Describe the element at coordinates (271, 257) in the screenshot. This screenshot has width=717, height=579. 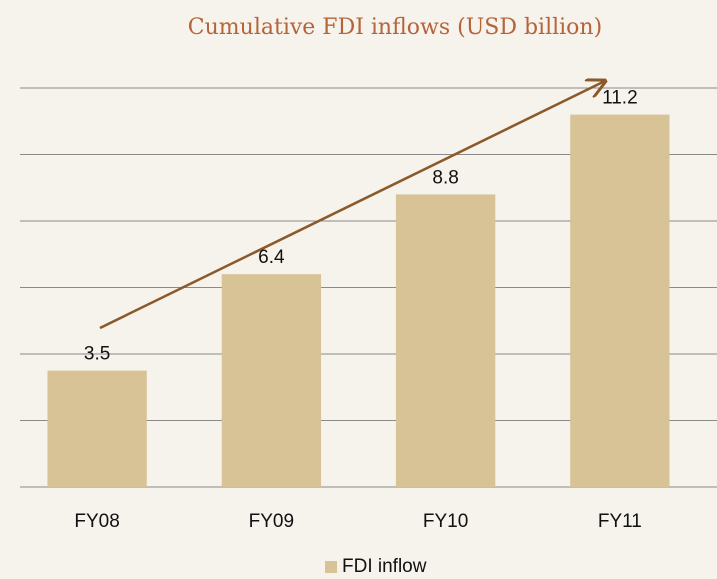
I see `data-label: 6.4` at that location.